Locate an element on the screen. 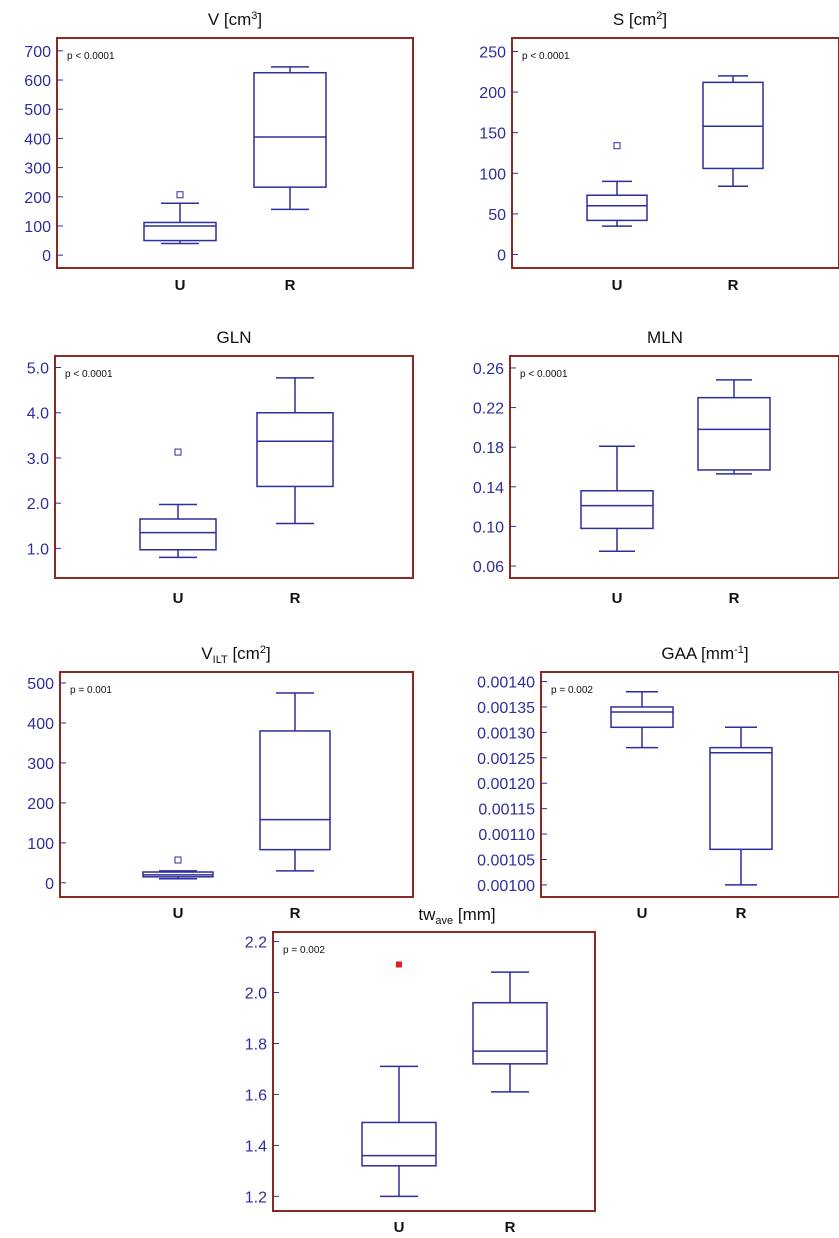  y-tick-label: 0.00140 is located at coordinates (506, 683).